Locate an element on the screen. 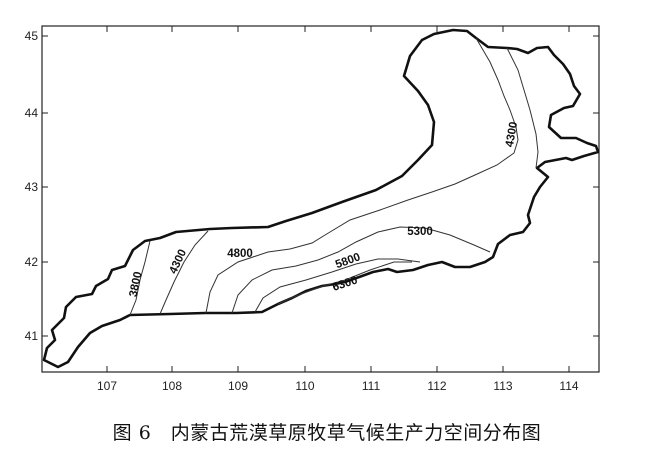 Image resolution: width=654 pixels, height=452 pixels. y-tick-label: 45 is located at coordinates (32, 36).